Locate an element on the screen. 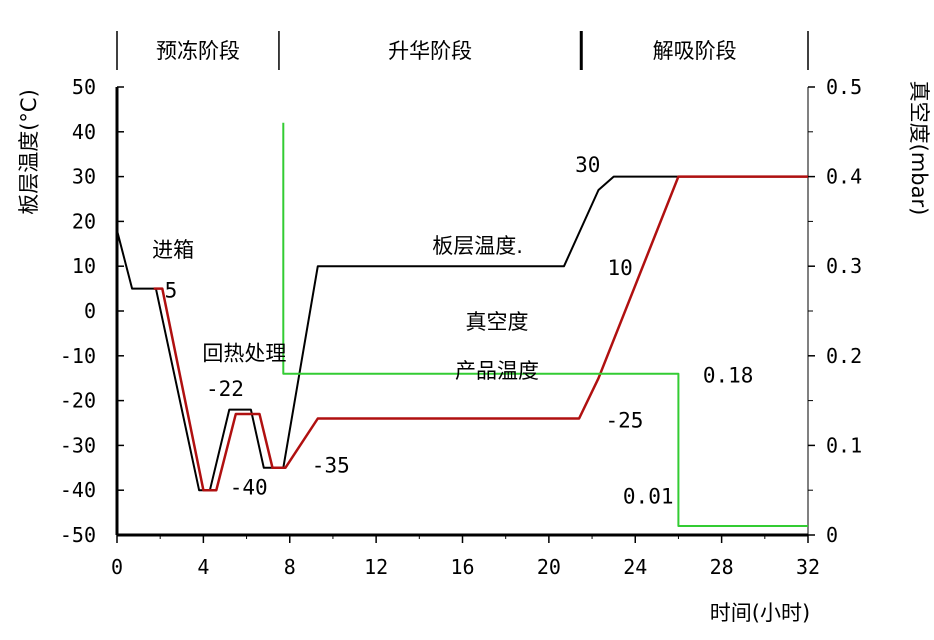  data-annotation: -40 is located at coordinates (249, 488).